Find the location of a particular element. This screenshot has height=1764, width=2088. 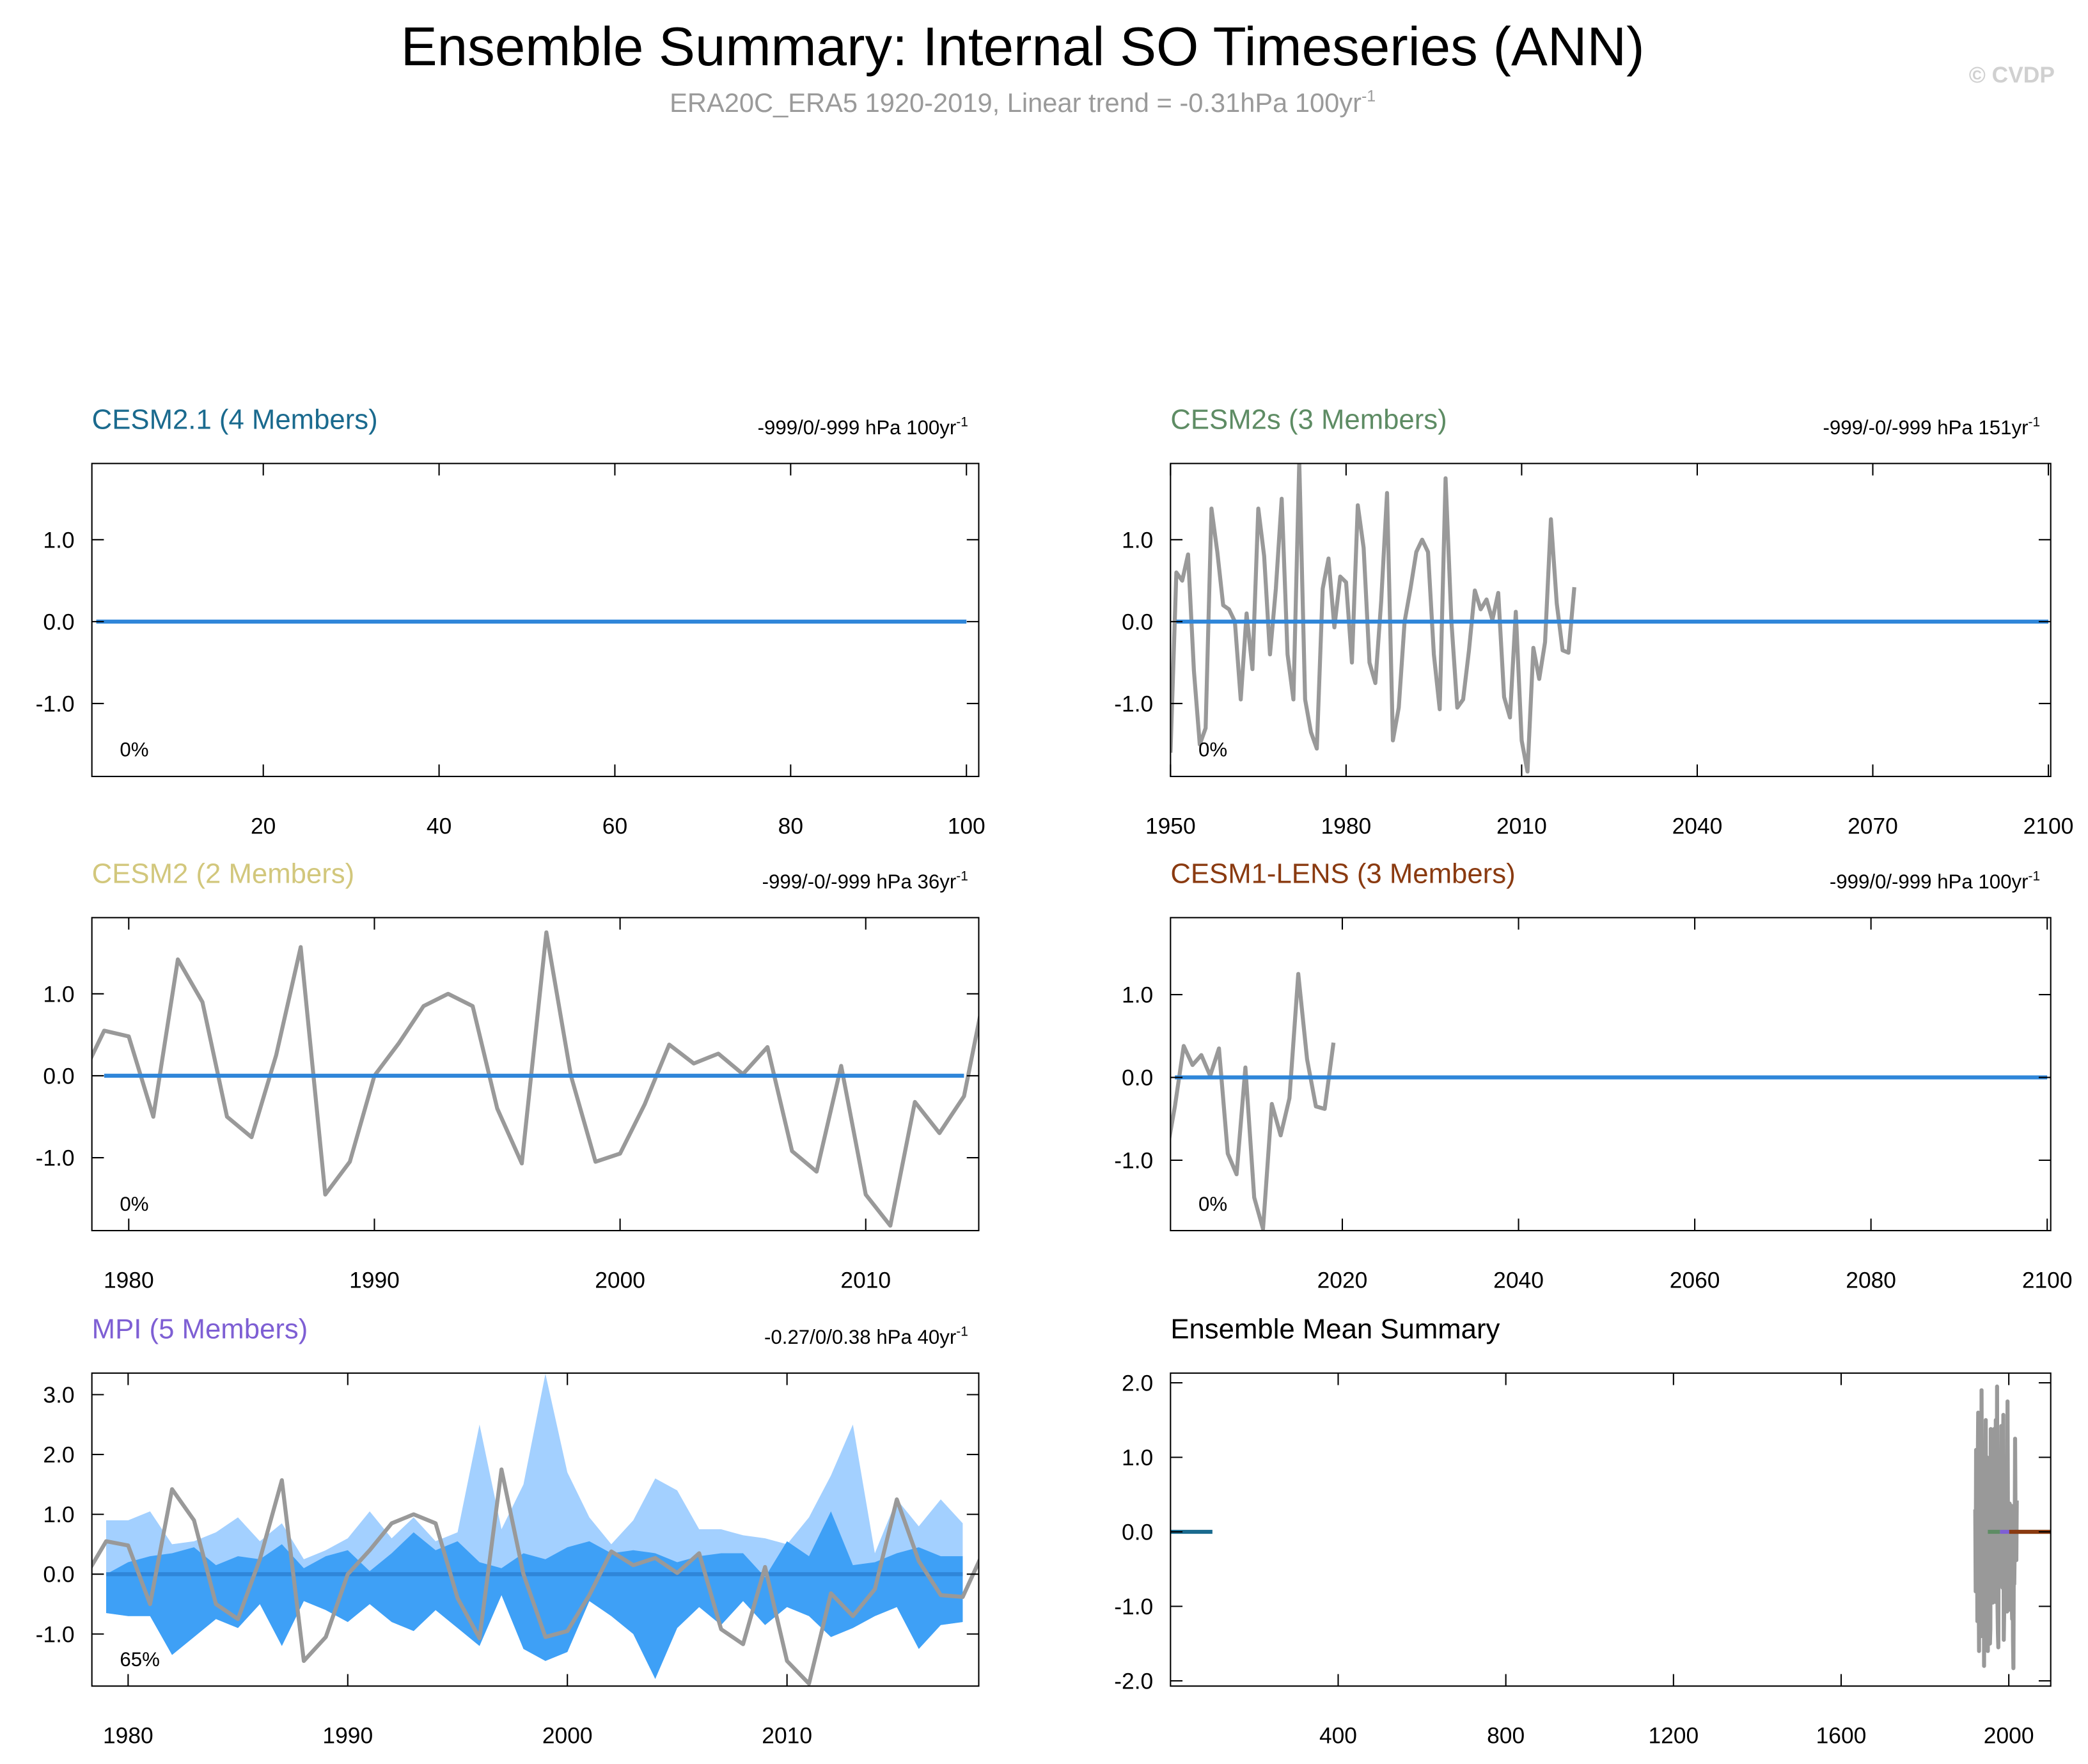

x-tick-label: 800 is located at coordinates (1506, 1736).